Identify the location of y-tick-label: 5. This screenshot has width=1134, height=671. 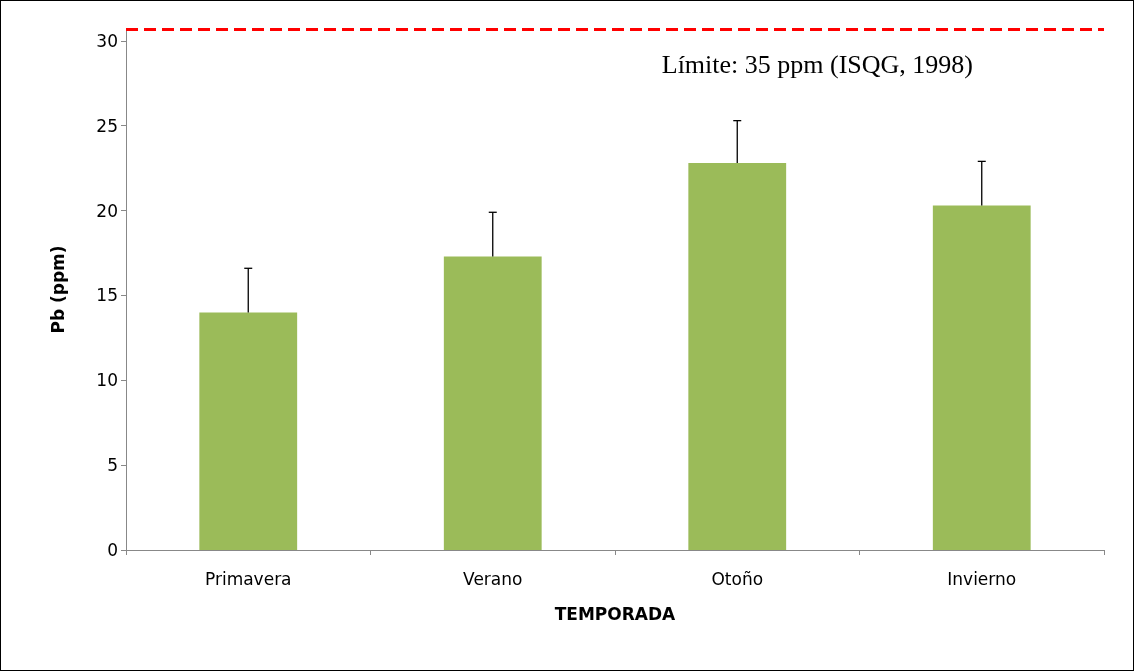
(112, 465).